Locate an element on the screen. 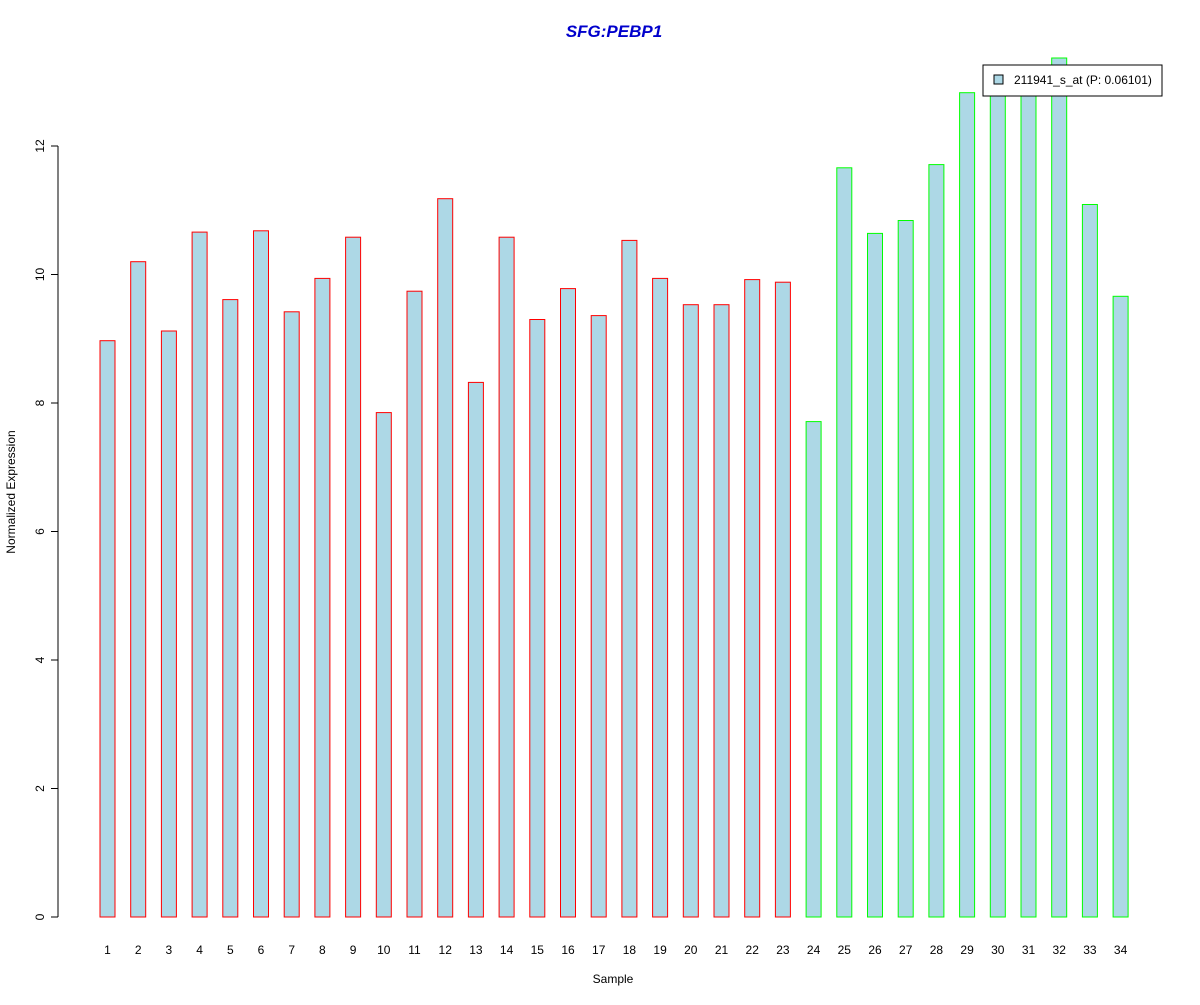 Image resolution: width=1200 pixels, height=1005 pixels. x-tick-label: 12 is located at coordinates (446, 950).